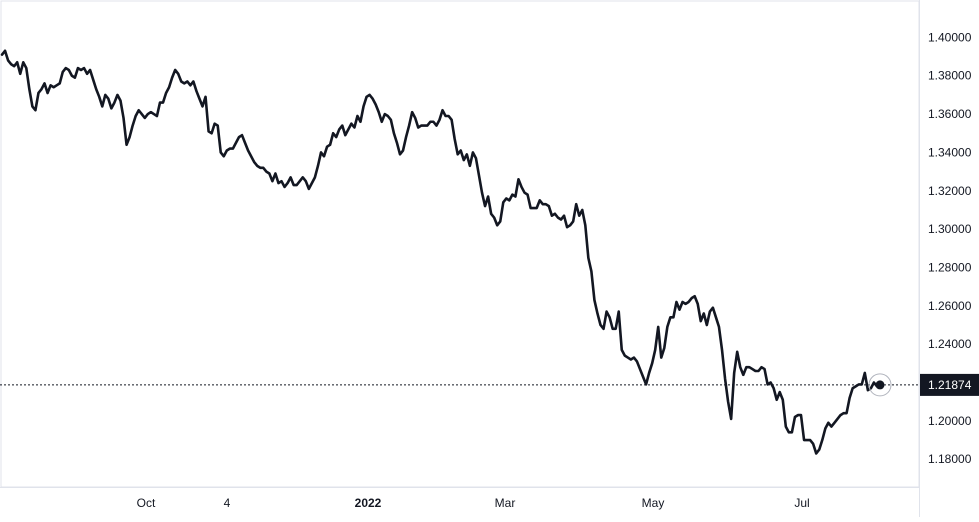 Image resolution: width=979 pixels, height=522 pixels. I want to click on x-tick-label: Oct, so click(146, 503).